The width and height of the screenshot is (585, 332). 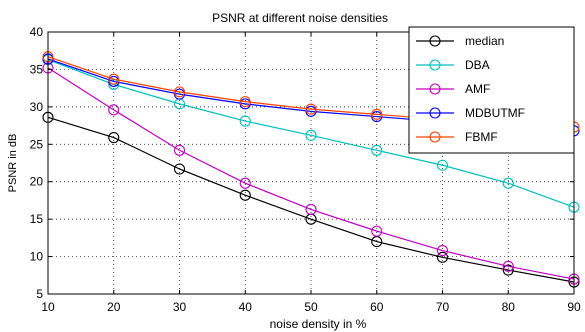 I want to click on x-tick-label: 30, so click(x=180, y=307).